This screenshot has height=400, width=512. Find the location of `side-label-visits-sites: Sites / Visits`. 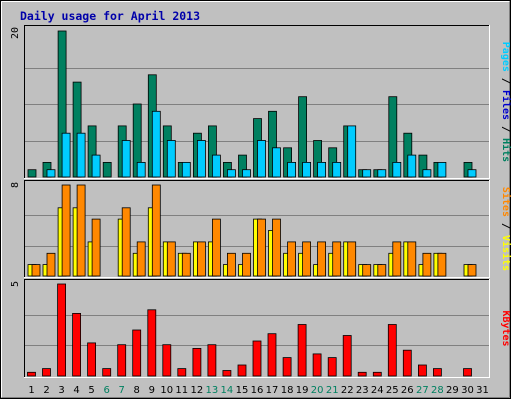

side-label-visits-sites: Sites / Visits is located at coordinates (506, 229).